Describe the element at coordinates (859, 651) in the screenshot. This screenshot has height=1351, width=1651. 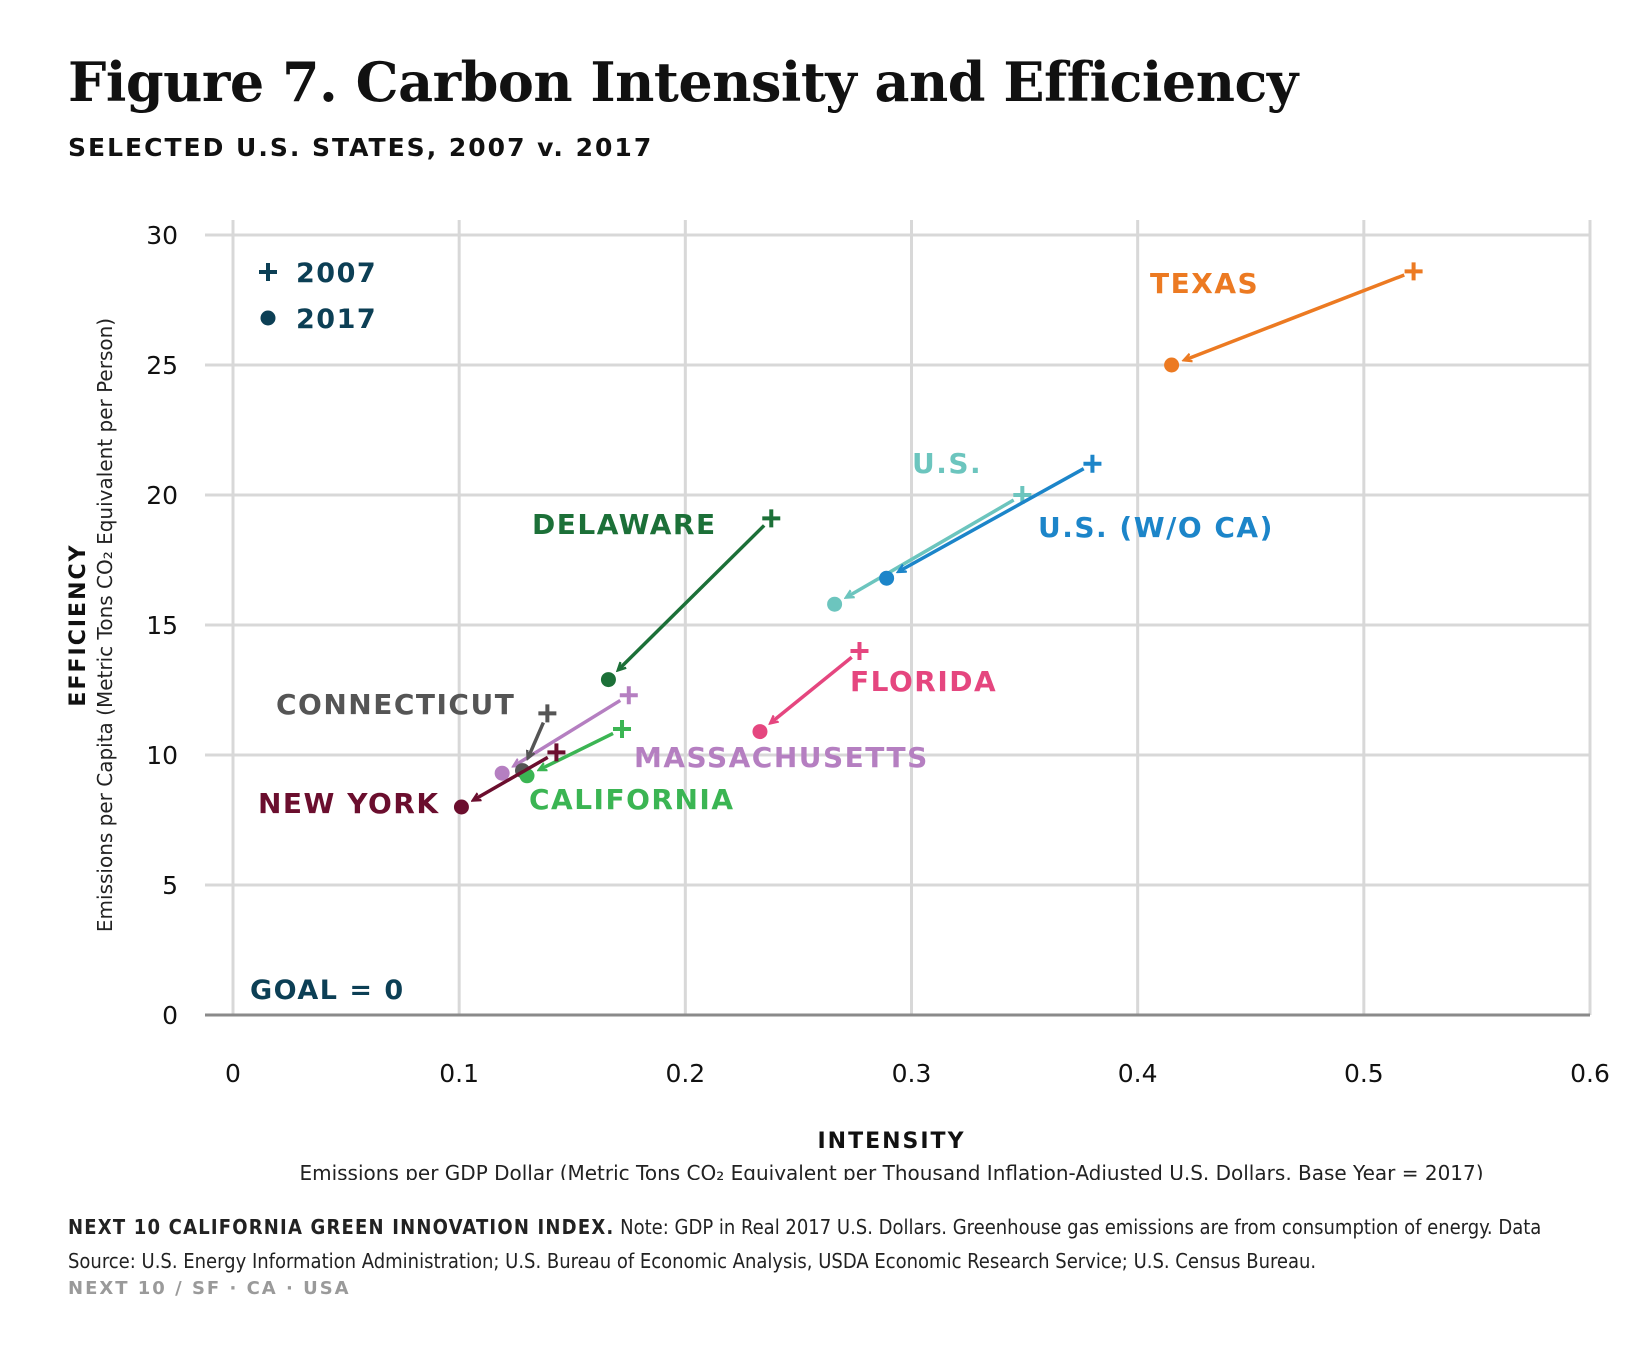
I see `point-2007-florida` at that location.